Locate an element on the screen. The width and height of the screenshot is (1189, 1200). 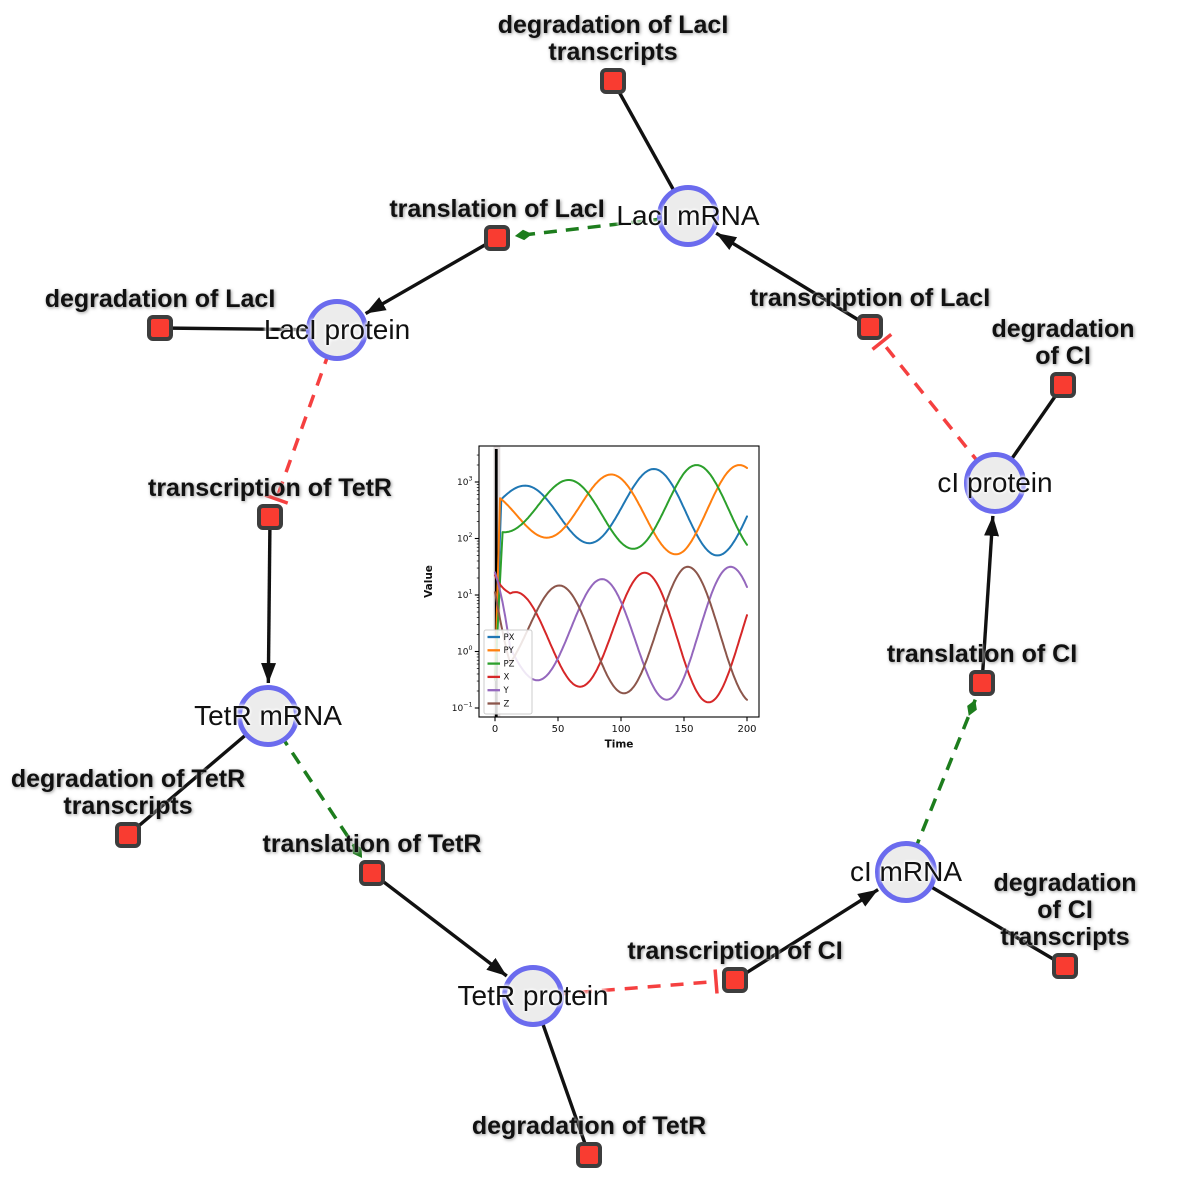
reaction-node-tx-ci is located at coordinates (735, 980).